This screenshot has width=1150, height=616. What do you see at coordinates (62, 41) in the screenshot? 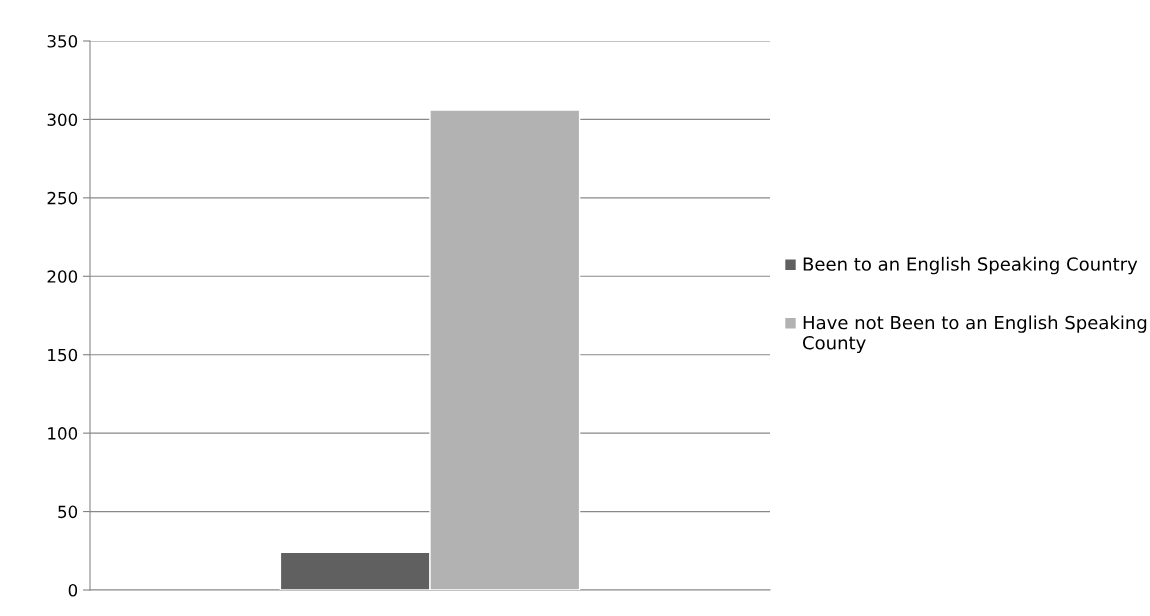
I see `y-tick-label: 350` at bounding box center [62, 41].